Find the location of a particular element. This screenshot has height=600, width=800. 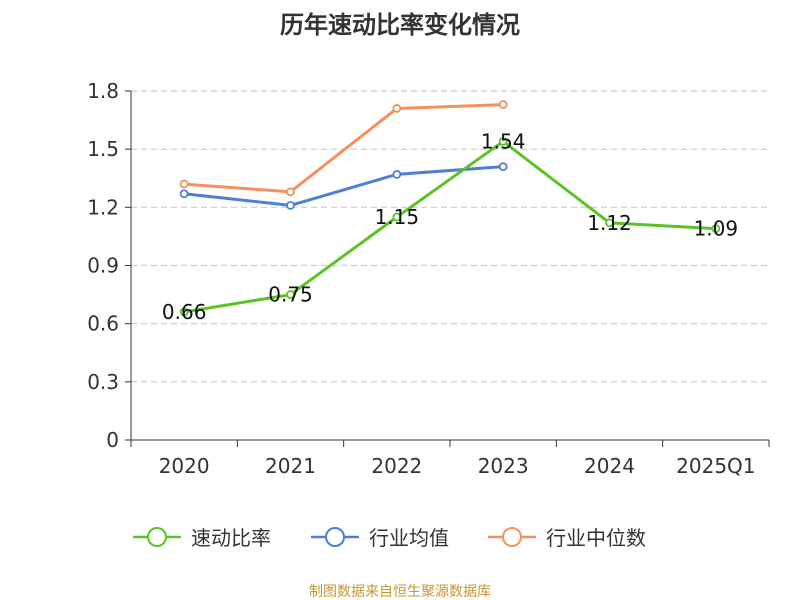

legend-item-0: 速动比率 is located at coordinates (202, 538).